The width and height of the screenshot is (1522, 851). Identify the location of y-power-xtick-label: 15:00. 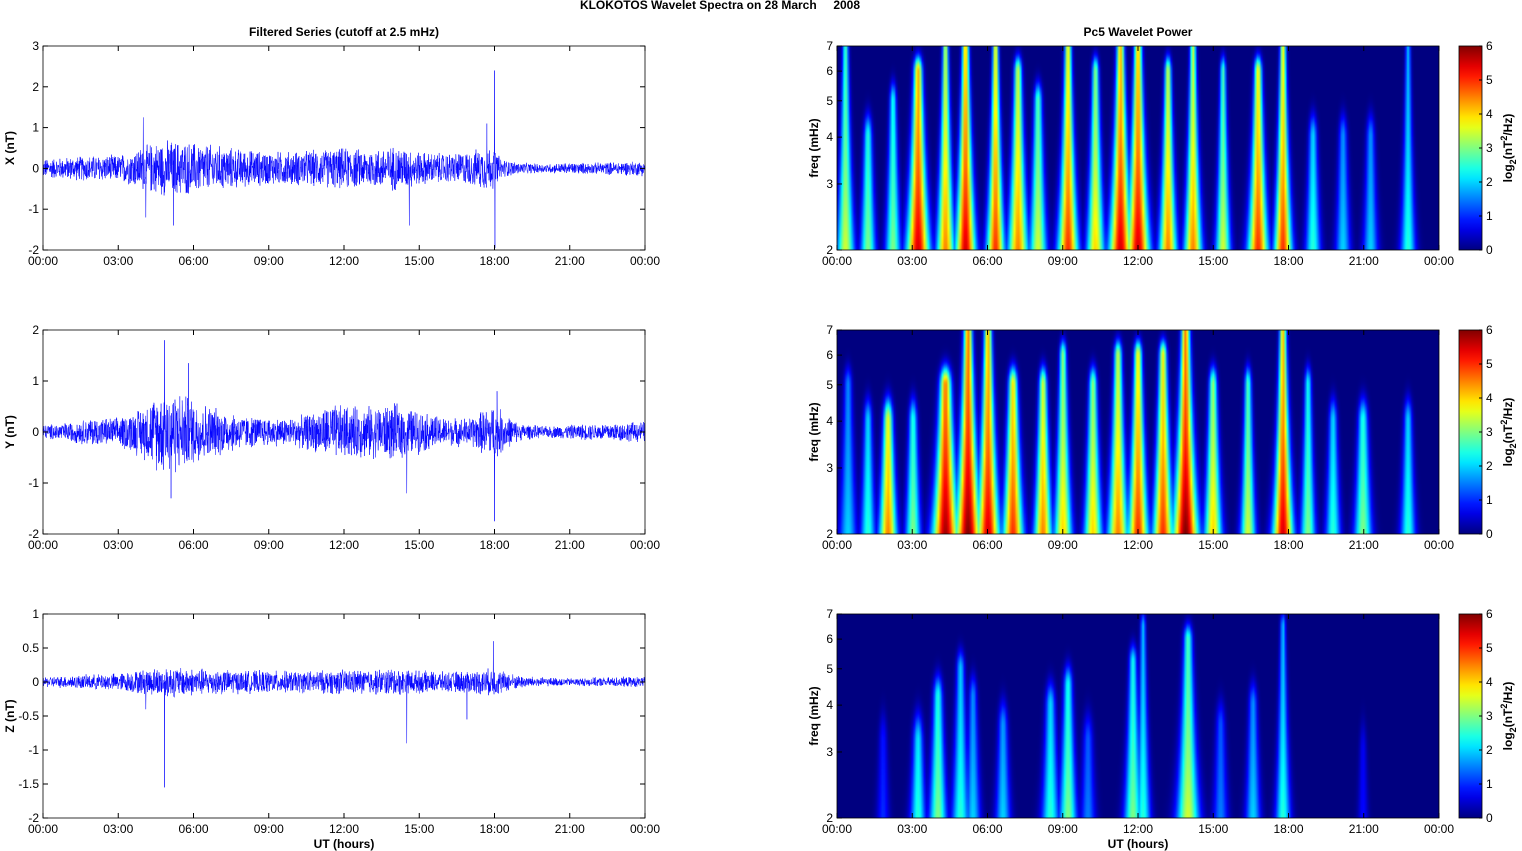
(1213, 545).